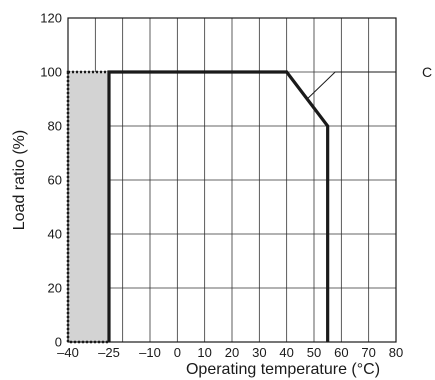 The width and height of the screenshot is (435, 380). I want to click on x-axis-title: Operating temperature (°C), so click(283, 369).